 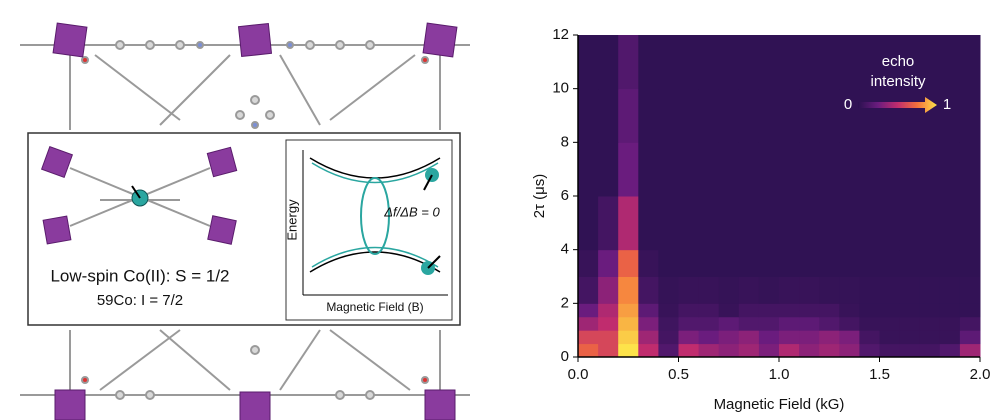 What do you see at coordinates (291, 220) in the screenshot?
I see `energy-axis-label: Energy` at bounding box center [291, 220].